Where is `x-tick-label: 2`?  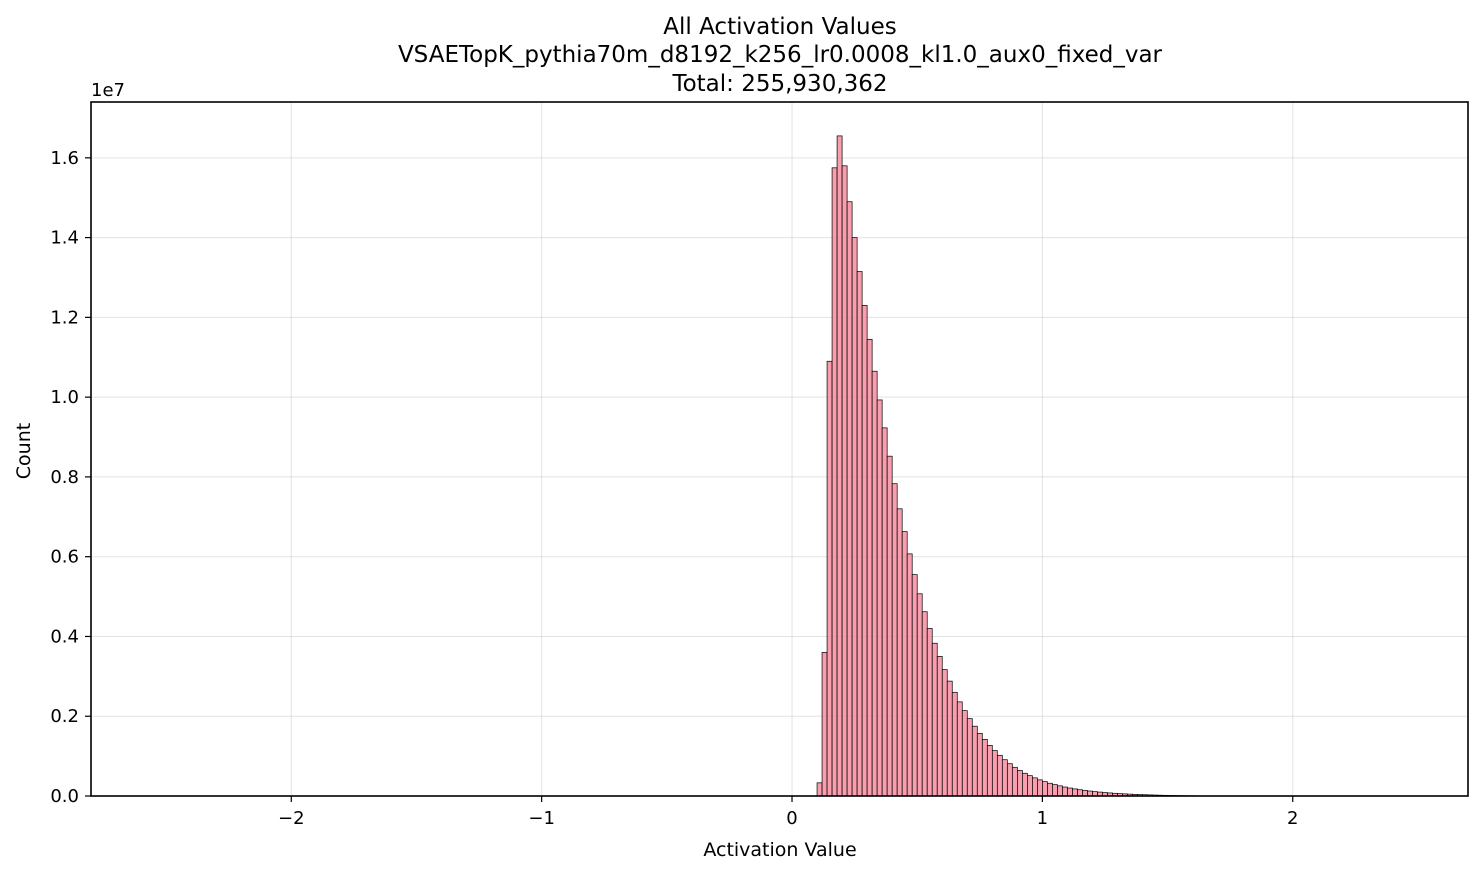 x-tick-label: 2 is located at coordinates (1292, 818).